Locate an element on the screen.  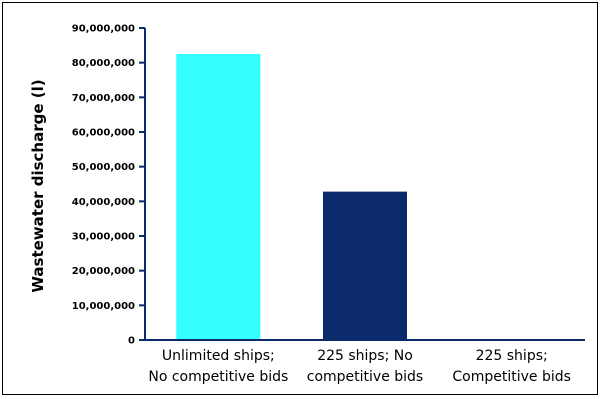
y-tick-label: 90,000,000 is located at coordinates (103, 29).